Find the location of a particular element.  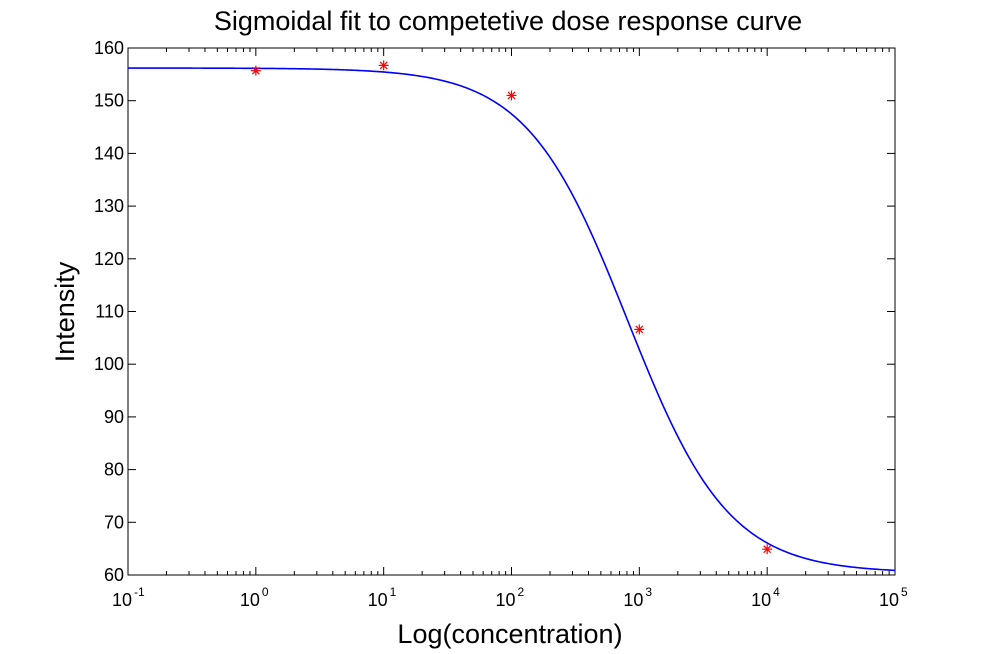

x-tick-exponent: 3 is located at coordinates (648, 592).